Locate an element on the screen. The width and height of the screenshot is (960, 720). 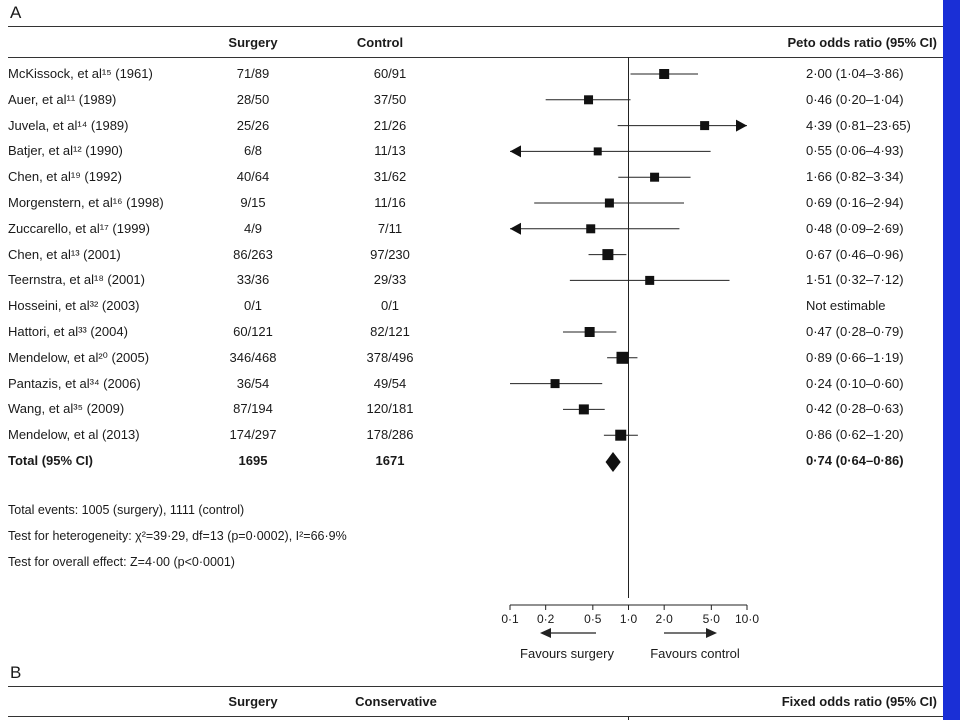
study-control-events: 49/54 is located at coordinates (390, 383).